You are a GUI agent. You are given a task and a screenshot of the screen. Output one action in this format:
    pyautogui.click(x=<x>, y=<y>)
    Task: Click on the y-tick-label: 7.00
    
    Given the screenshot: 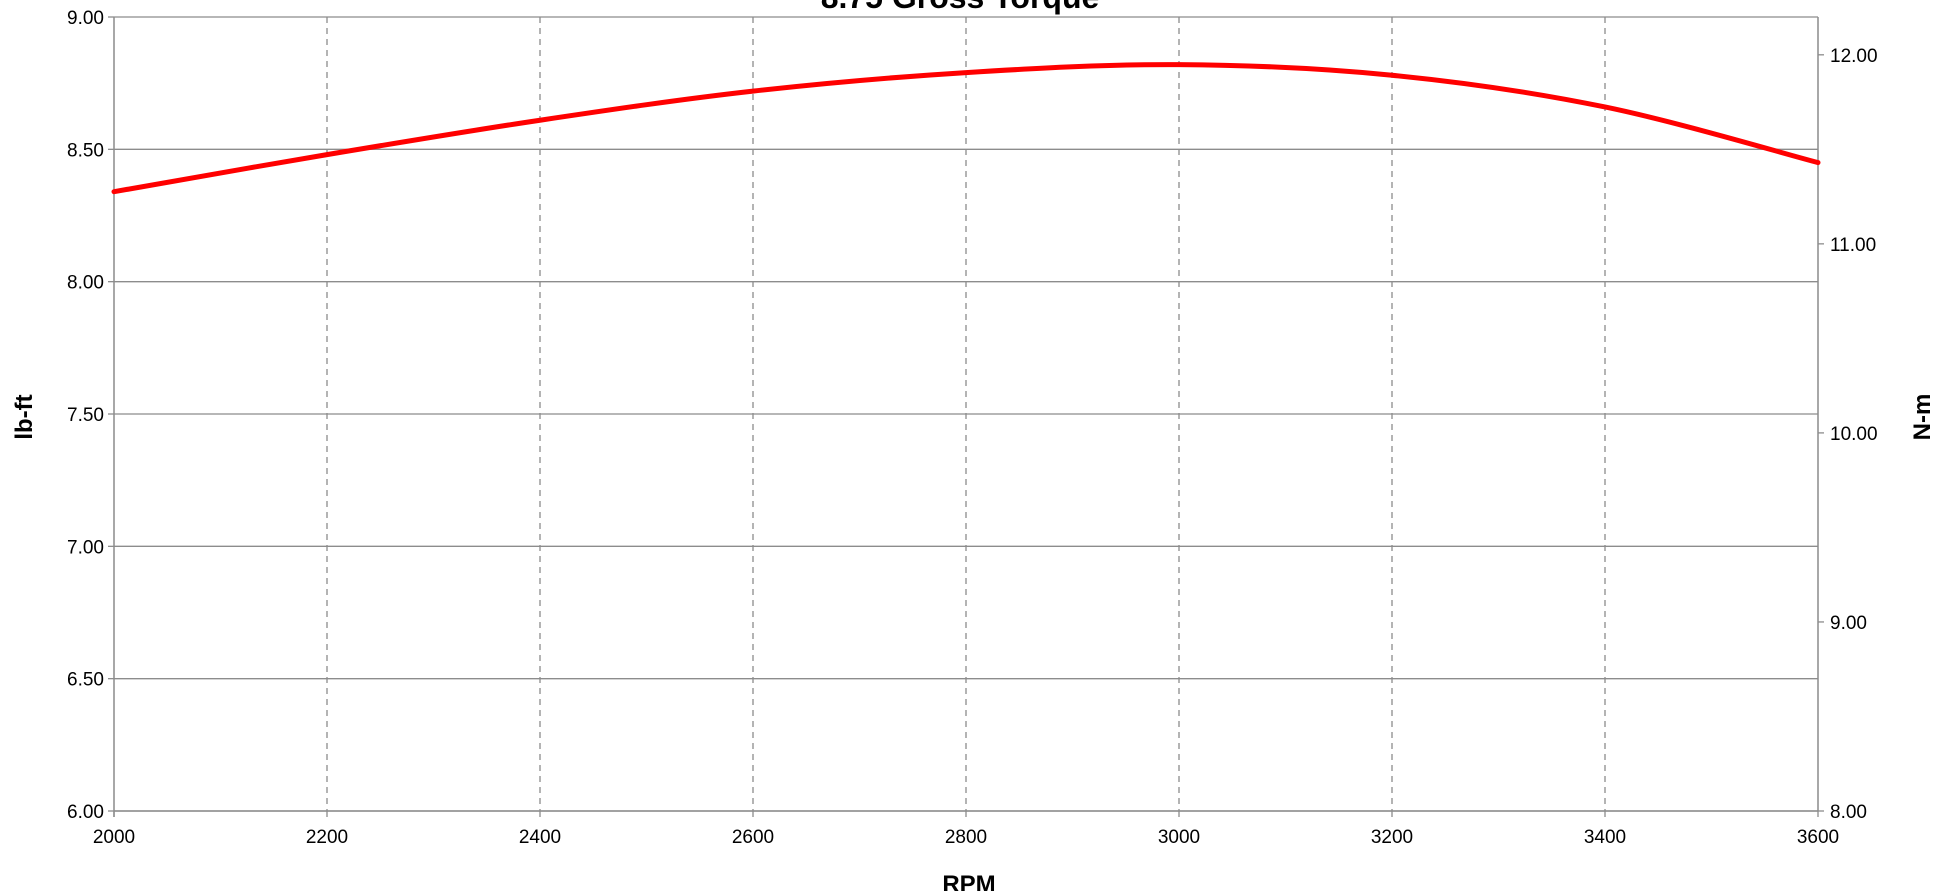 What is the action you would take?
    pyautogui.click(x=85, y=547)
    